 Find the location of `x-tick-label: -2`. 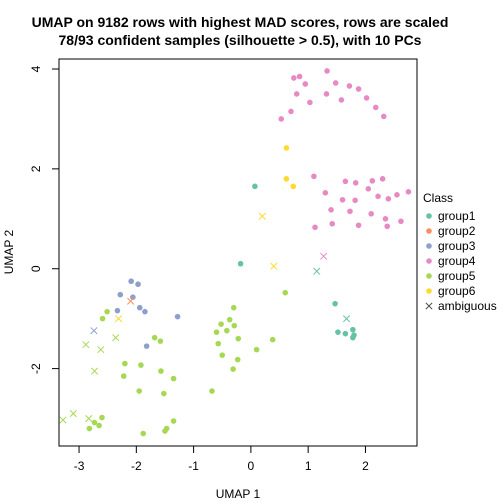

x-tick-label: -2 is located at coordinates (136, 466).